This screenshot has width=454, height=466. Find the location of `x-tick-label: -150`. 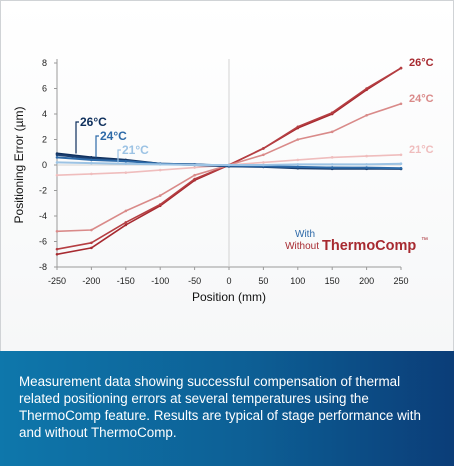

x-tick-label: -150 is located at coordinates (126, 281).